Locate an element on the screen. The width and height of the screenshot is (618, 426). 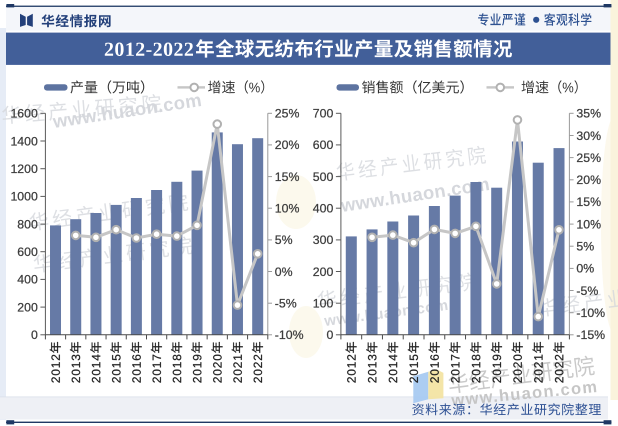
svg-text: 1600 is located at coordinates (24, 114).